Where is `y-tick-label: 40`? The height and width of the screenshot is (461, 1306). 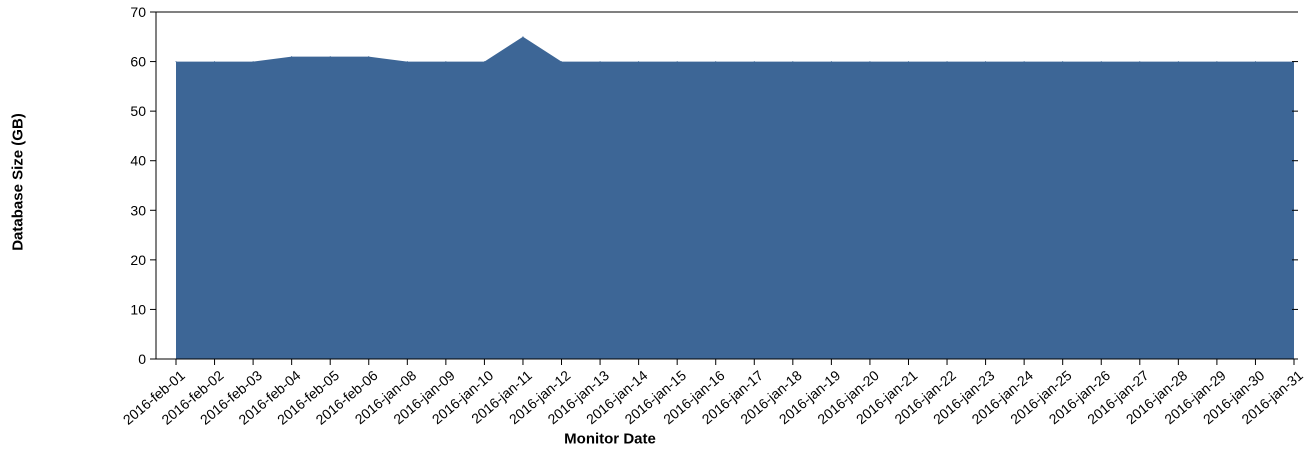 y-tick-label: 40 is located at coordinates (138, 161).